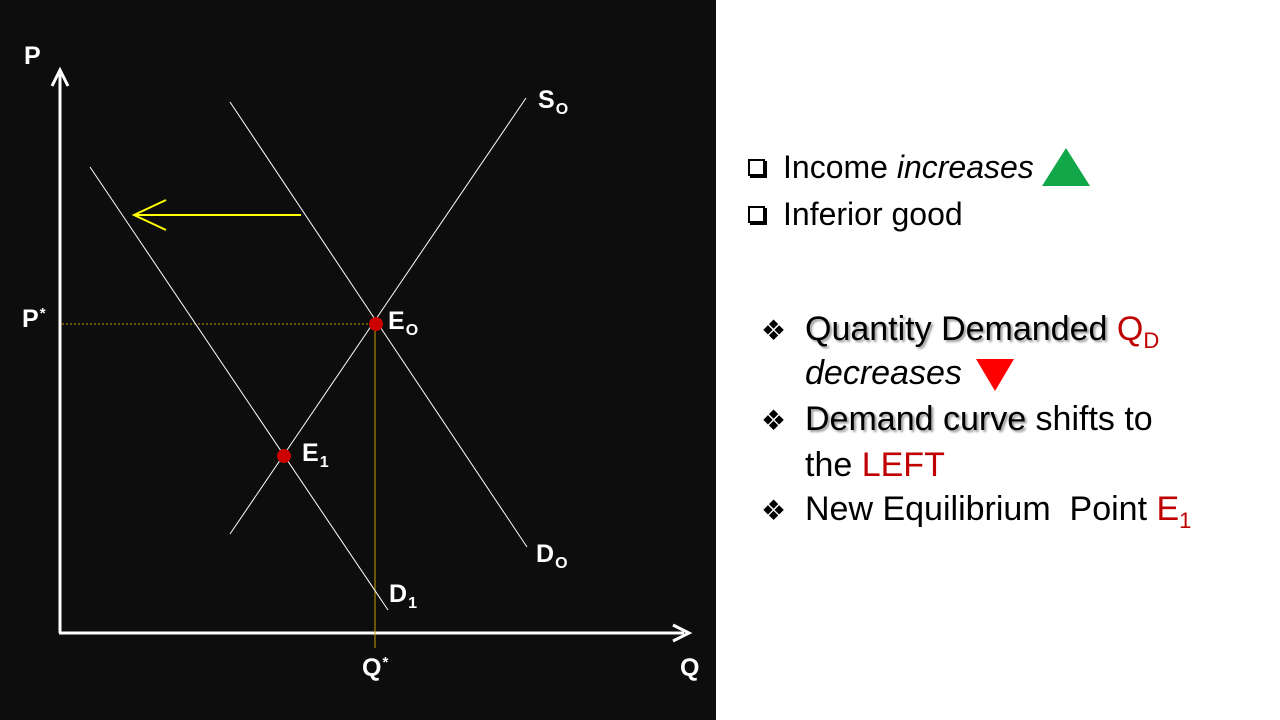 The width and height of the screenshot is (1280, 720). I want to click on supply-curve-label: SO, so click(553, 102).